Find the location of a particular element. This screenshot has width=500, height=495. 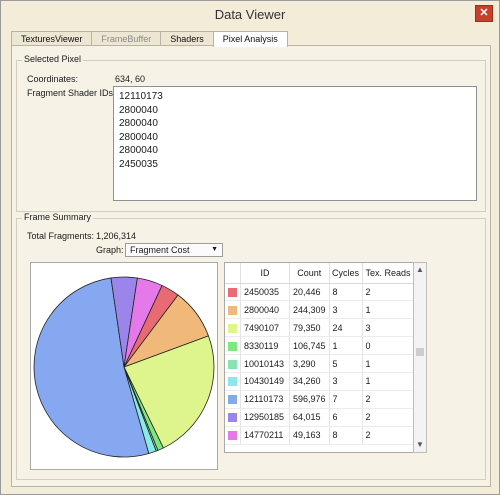

table-row: 12950185 64,015 6 2 is located at coordinates (320, 417).